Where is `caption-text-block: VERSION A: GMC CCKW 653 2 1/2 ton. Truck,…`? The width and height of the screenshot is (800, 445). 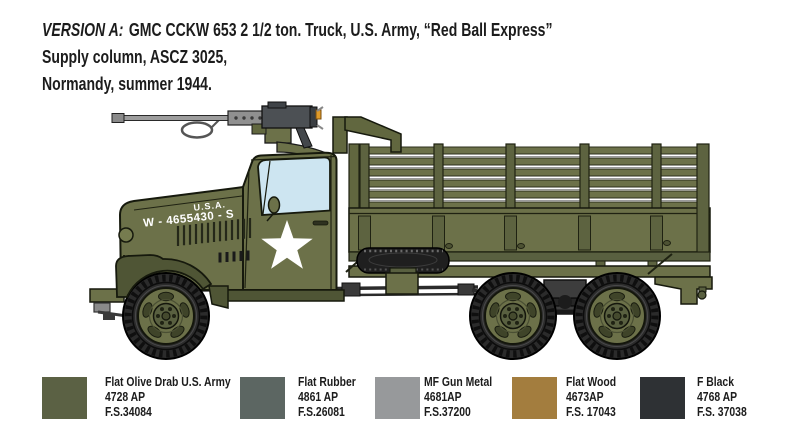
caption-text-block: VERSION A: GMC CCKW 653 2 1/2 ton. Truck,… is located at coordinates (297, 57).